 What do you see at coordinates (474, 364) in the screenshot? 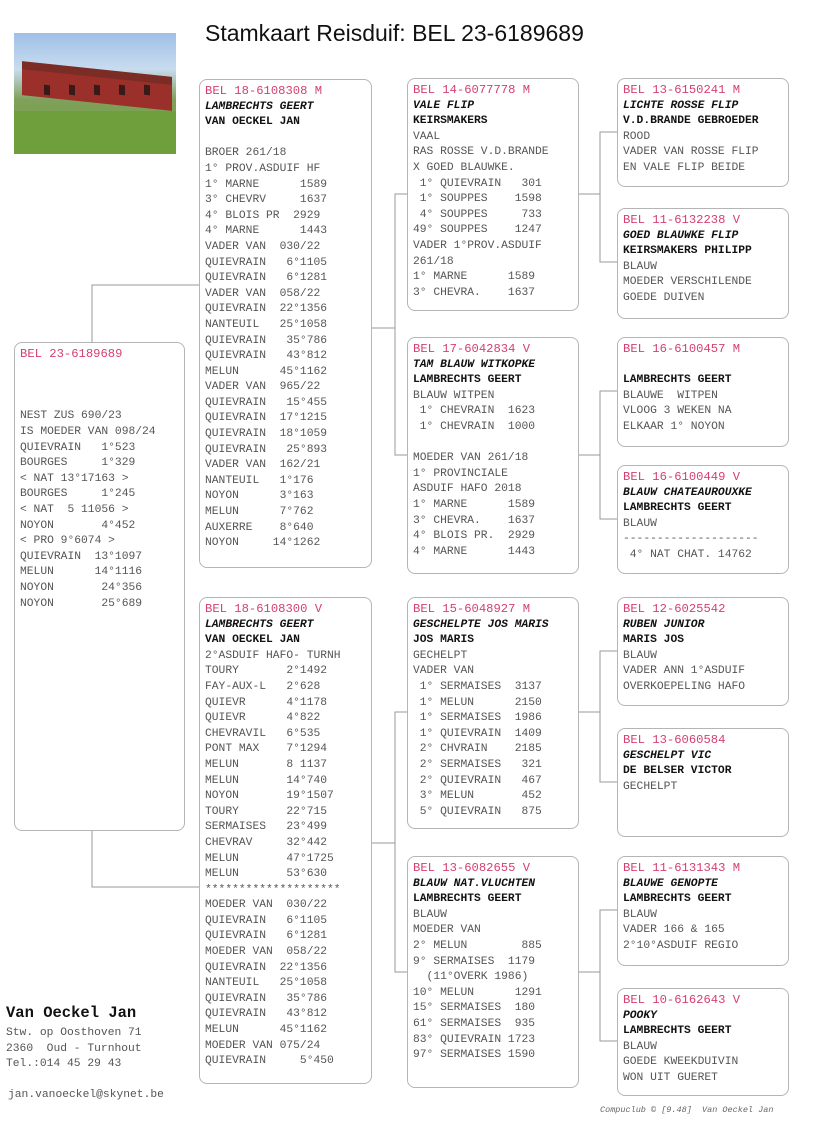
I see `pigeon-name: TAM BLAUW WITKOPKE` at bounding box center [474, 364].